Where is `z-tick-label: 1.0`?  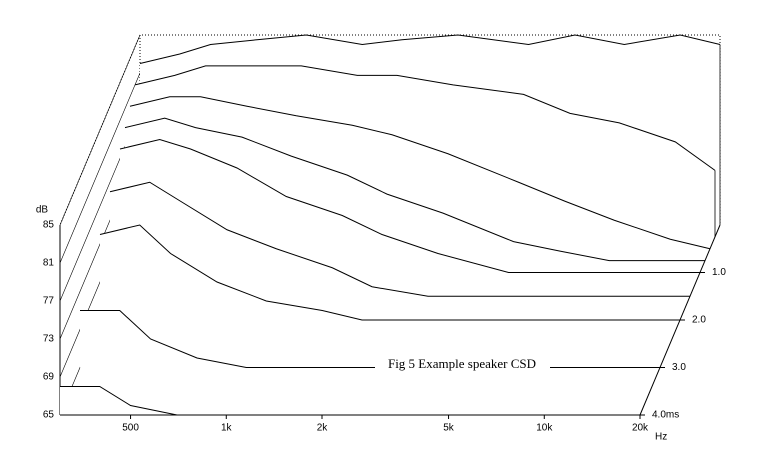 z-tick-label: 1.0 is located at coordinates (719, 272).